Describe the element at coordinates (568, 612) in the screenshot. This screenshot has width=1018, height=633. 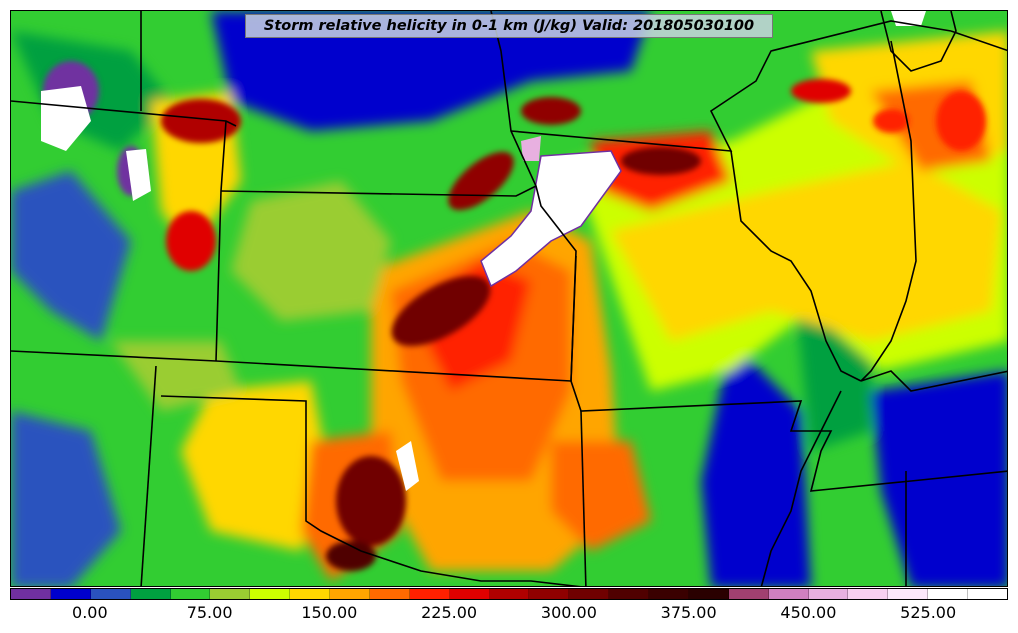
I see `colorbar-tick-label: 300.00` at that location.